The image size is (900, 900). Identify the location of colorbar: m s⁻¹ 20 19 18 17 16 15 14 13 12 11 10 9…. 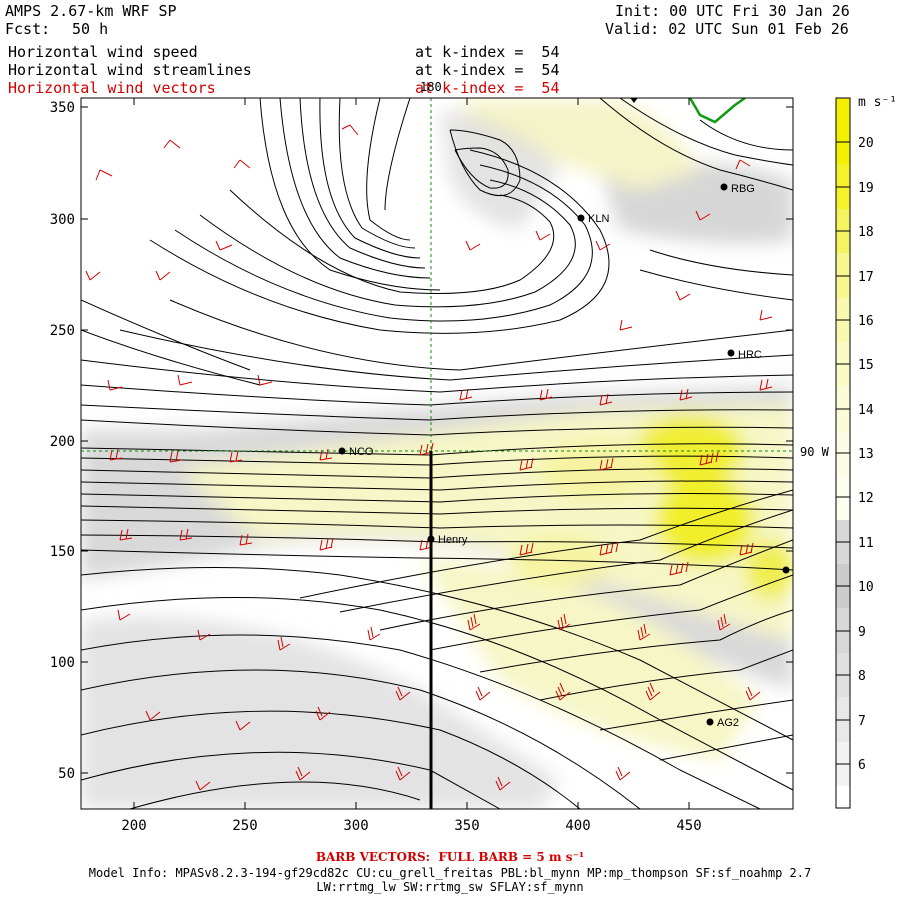
(866, 452).